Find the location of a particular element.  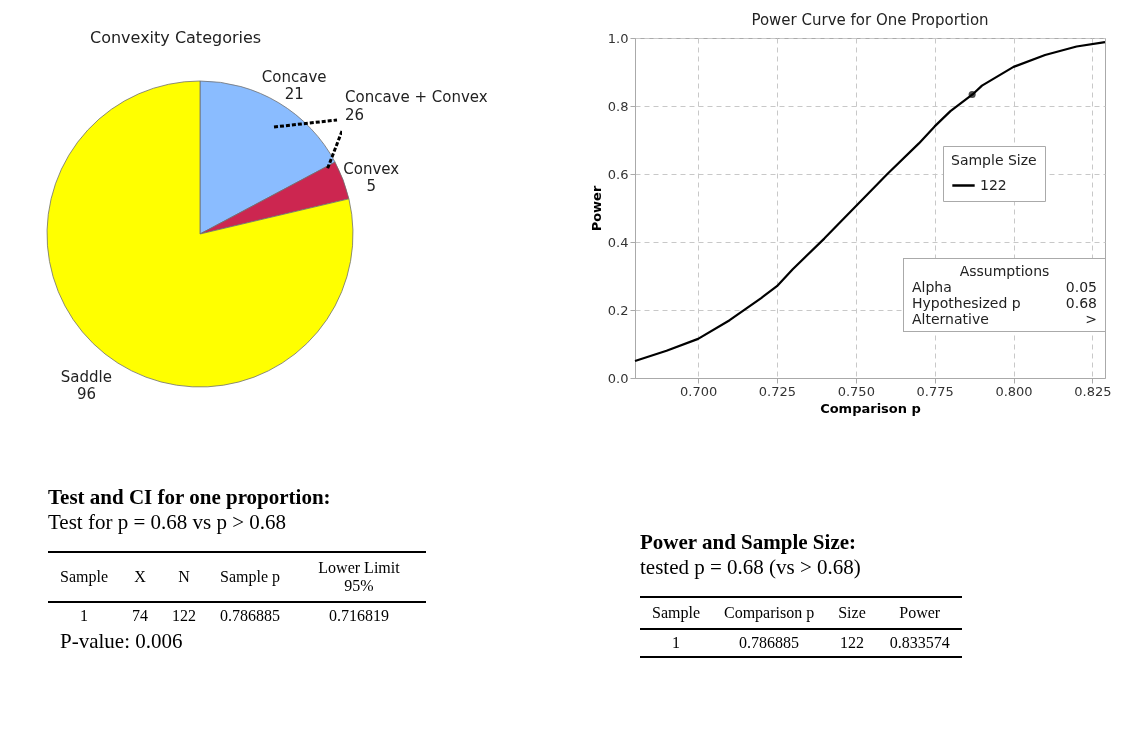

text: Alpha 0.05 is located at coordinates (1004, 287).